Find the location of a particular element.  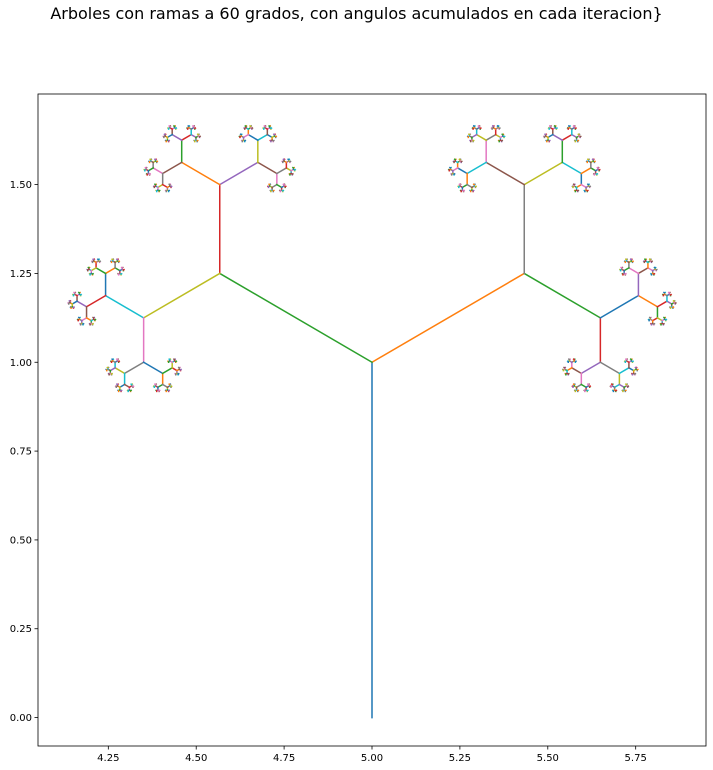

x-tick-label: 4.75 is located at coordinates (284, 758).